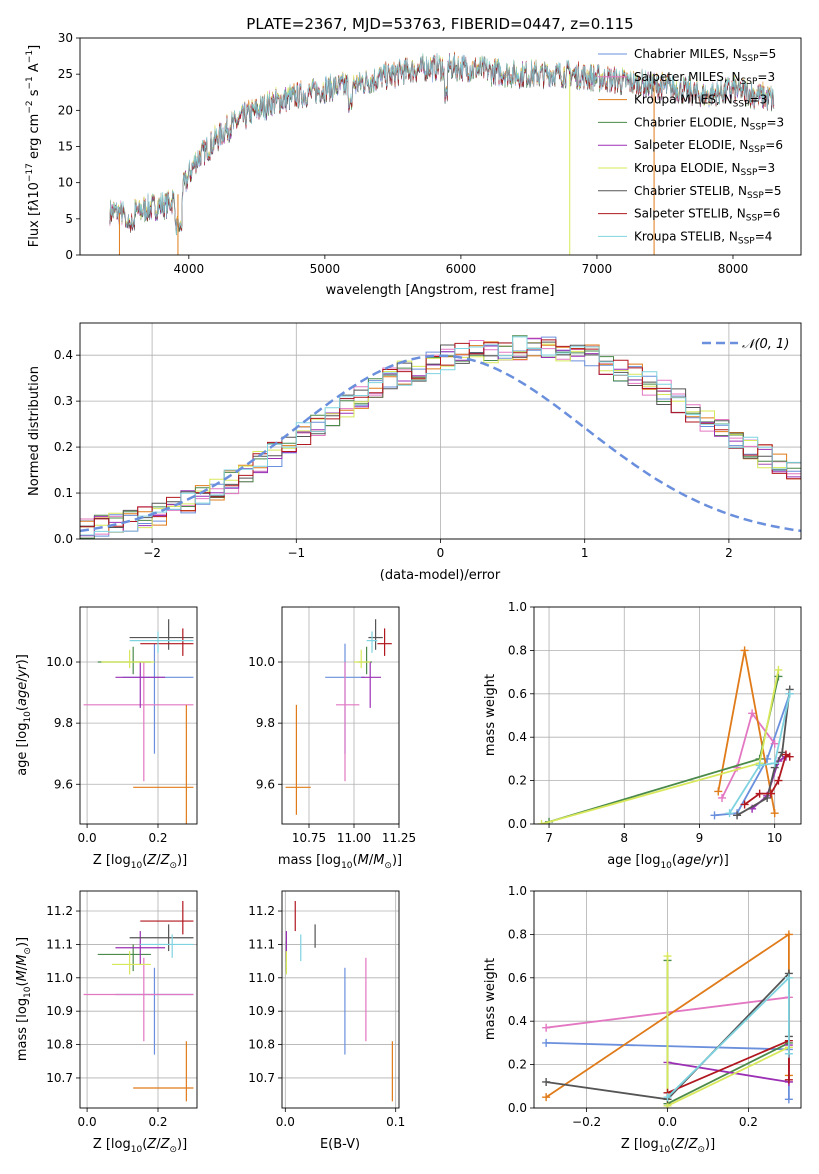 This screenshot has height=1174, width=819. I want to click on residual-xlabel: (data-model)/error, so click(440, 575).